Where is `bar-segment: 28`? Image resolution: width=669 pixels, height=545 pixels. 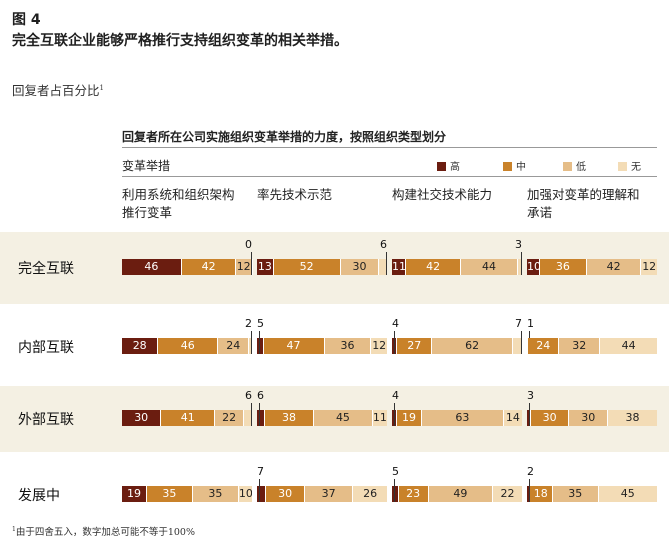 bar-segment: 28 is located at coordinates (140, 346).